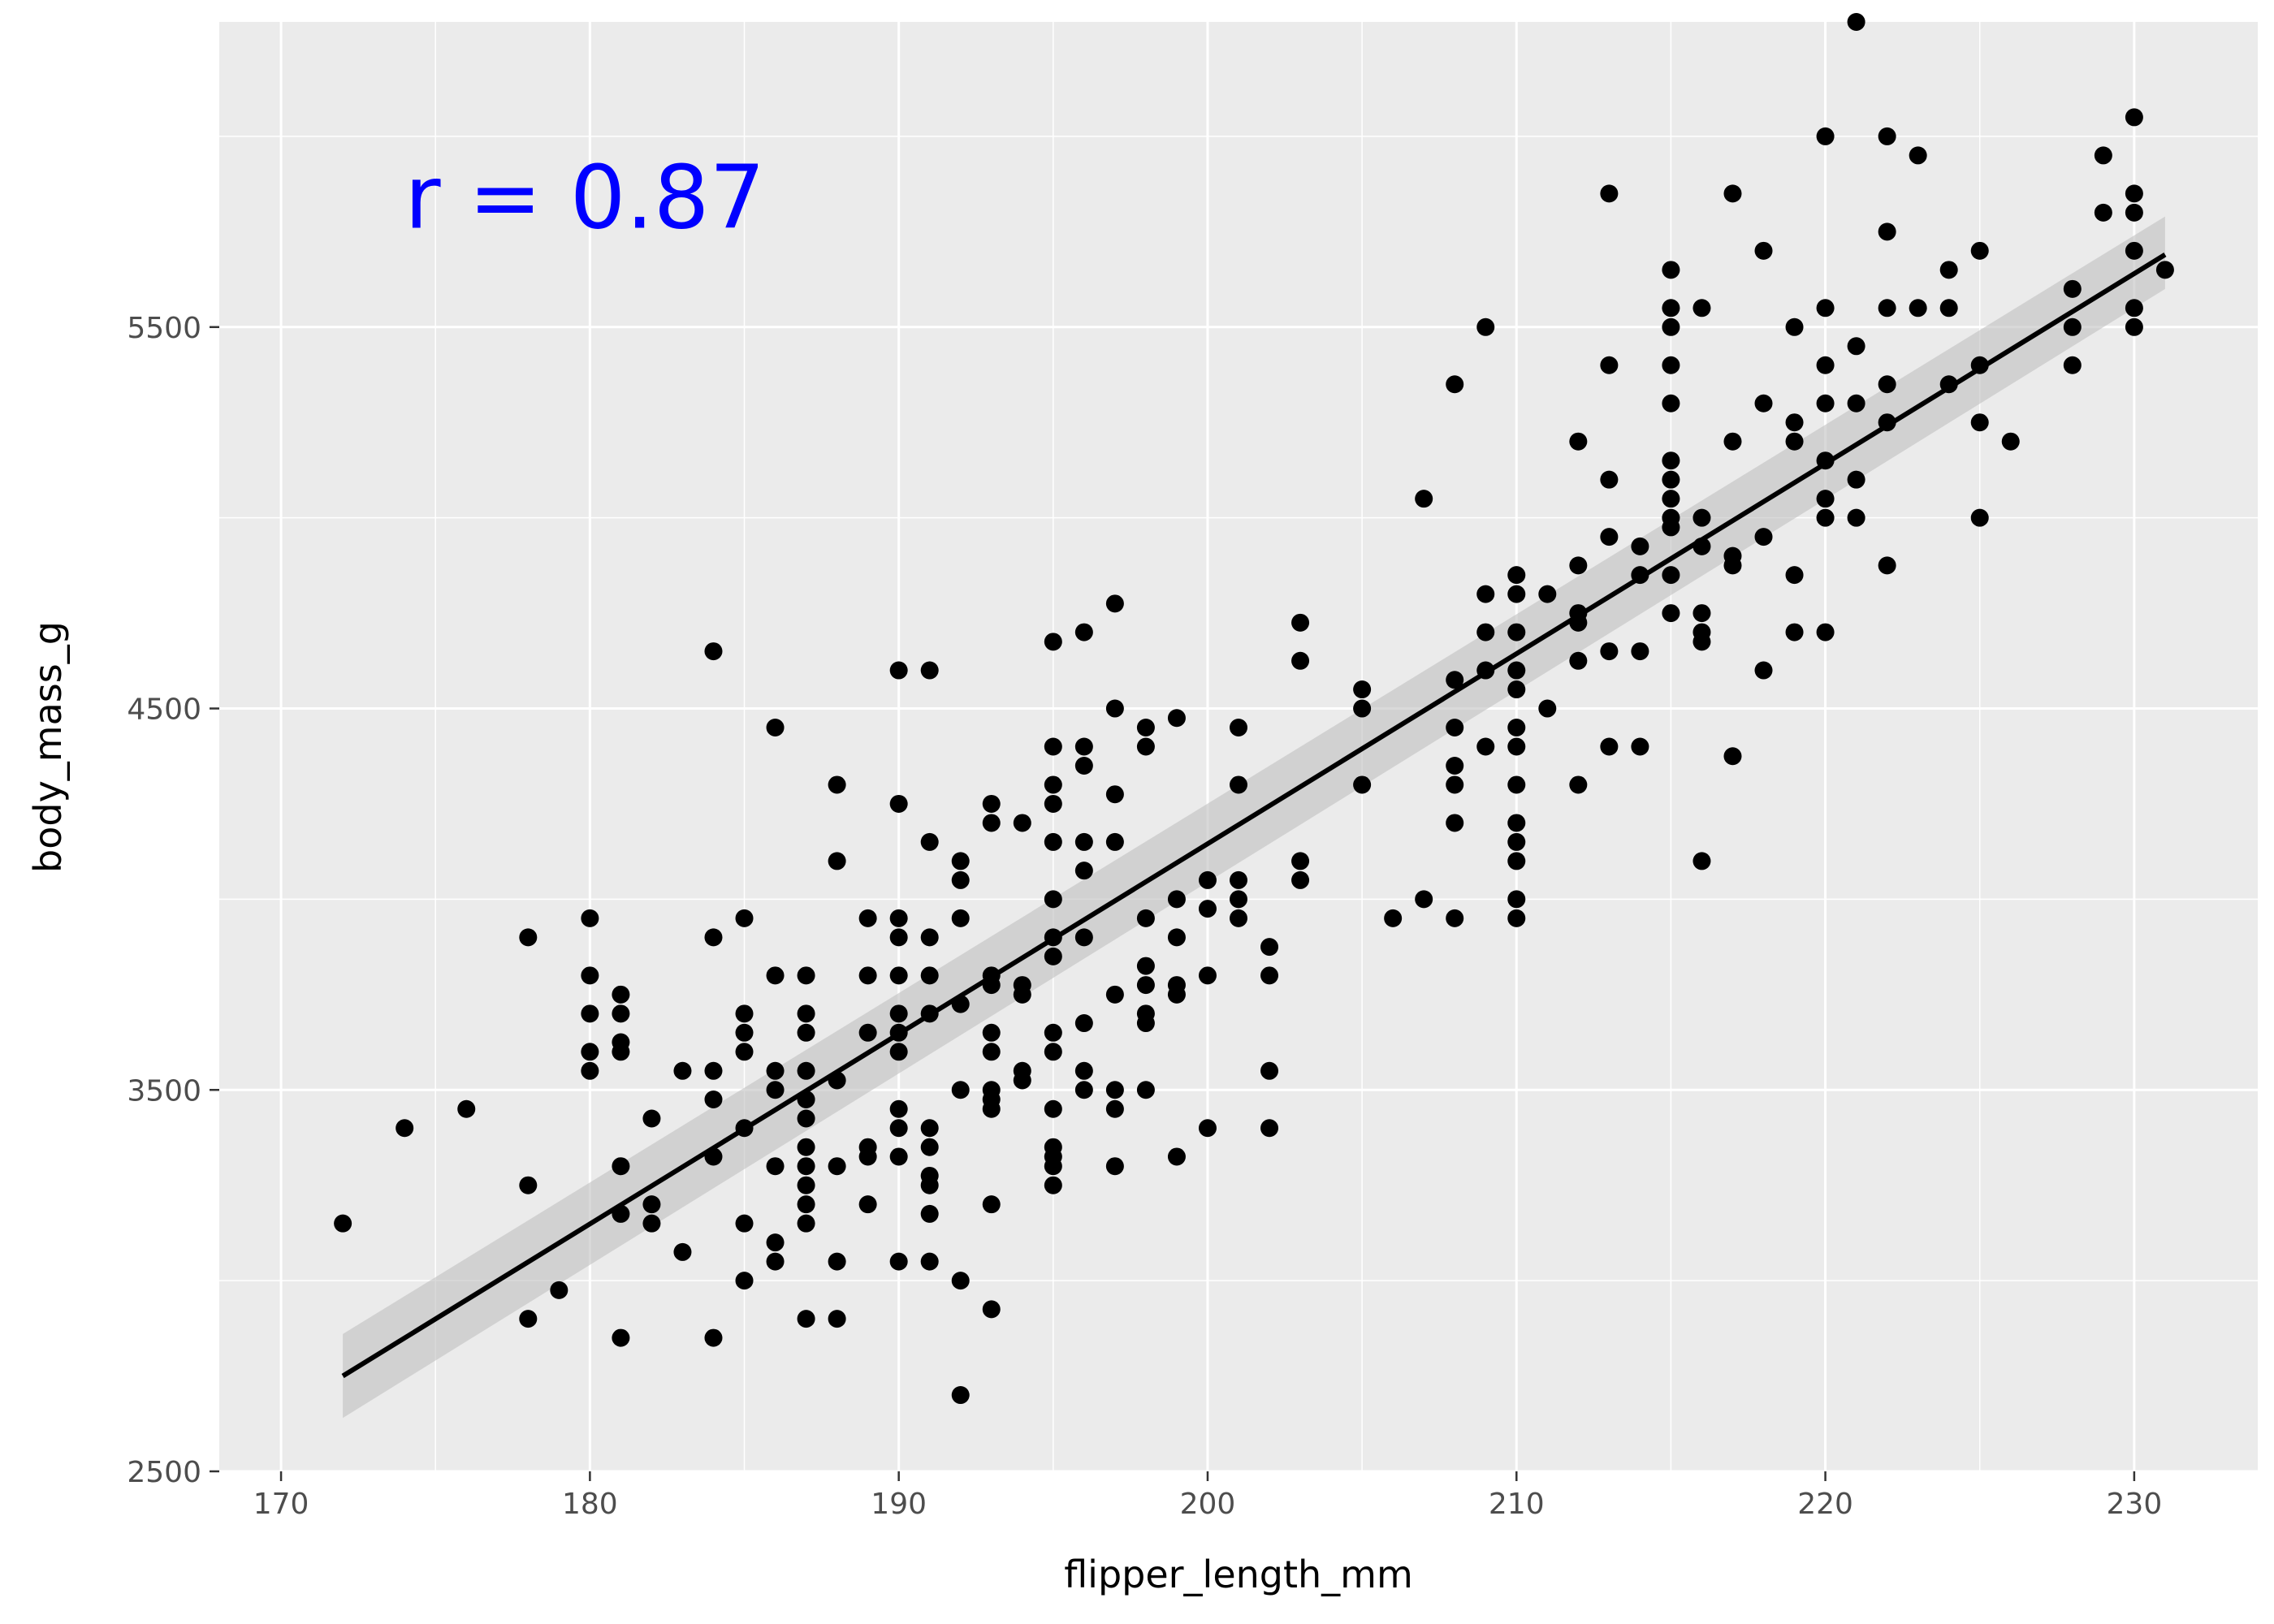 The width and height of the screenshot is (2274, 1624). Describe the element at coordinates (1208, 1505) in the screenshot. I see `x-tick-label: 200` at that location.